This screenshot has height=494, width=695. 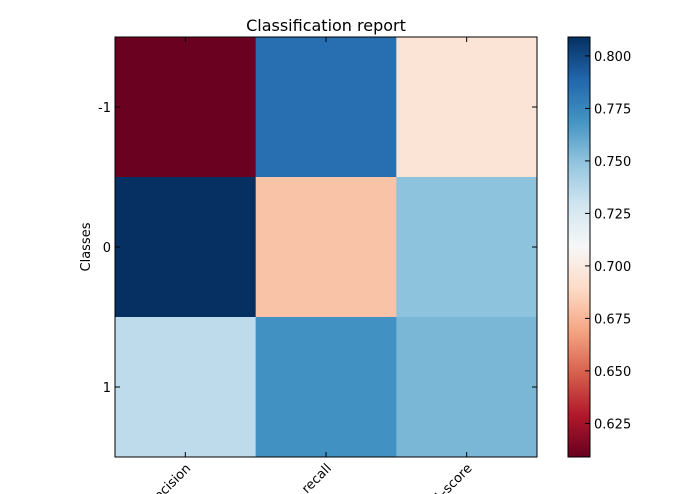 What do you see at coordinates (317, 477) in the screenshot?
I see `x-tick-label: recall` at bounding box center [317, 477].